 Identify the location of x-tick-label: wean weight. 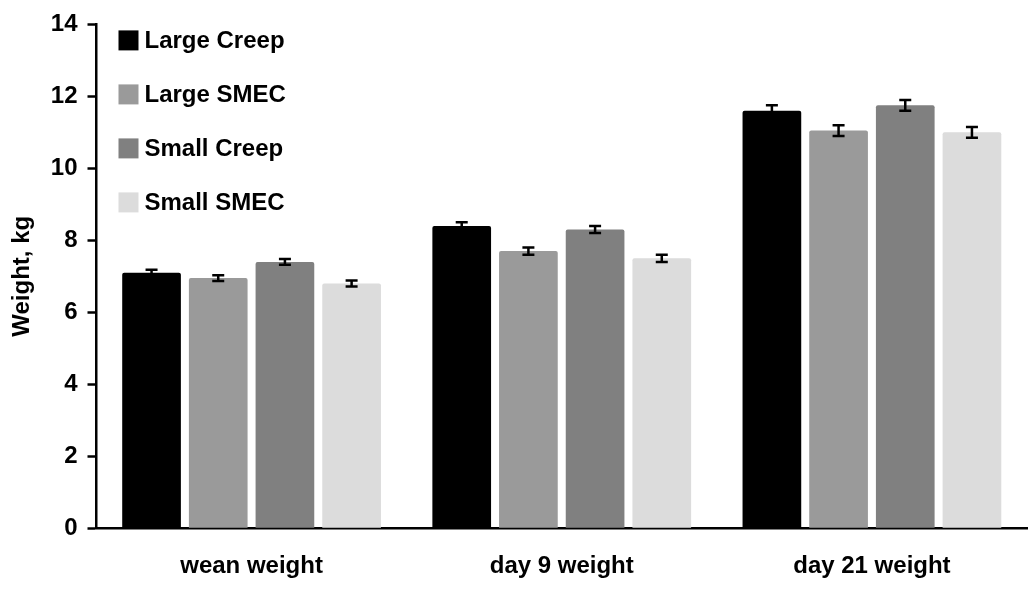
(251, 565).